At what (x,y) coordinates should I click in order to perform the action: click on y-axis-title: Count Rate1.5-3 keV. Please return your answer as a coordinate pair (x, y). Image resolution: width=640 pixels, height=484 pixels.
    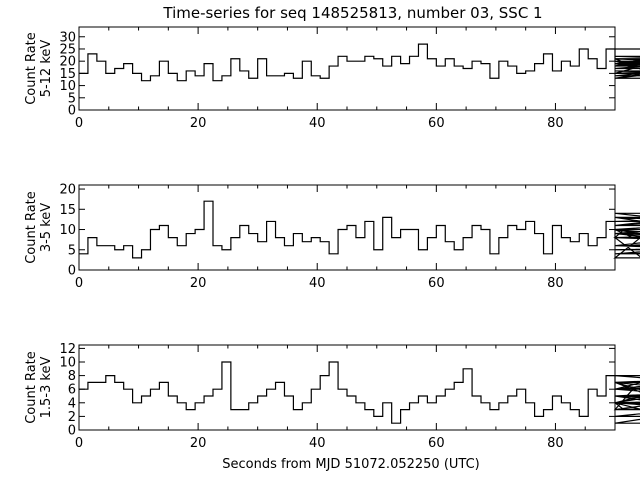
    Looking at the image, I should click on (39, 387).